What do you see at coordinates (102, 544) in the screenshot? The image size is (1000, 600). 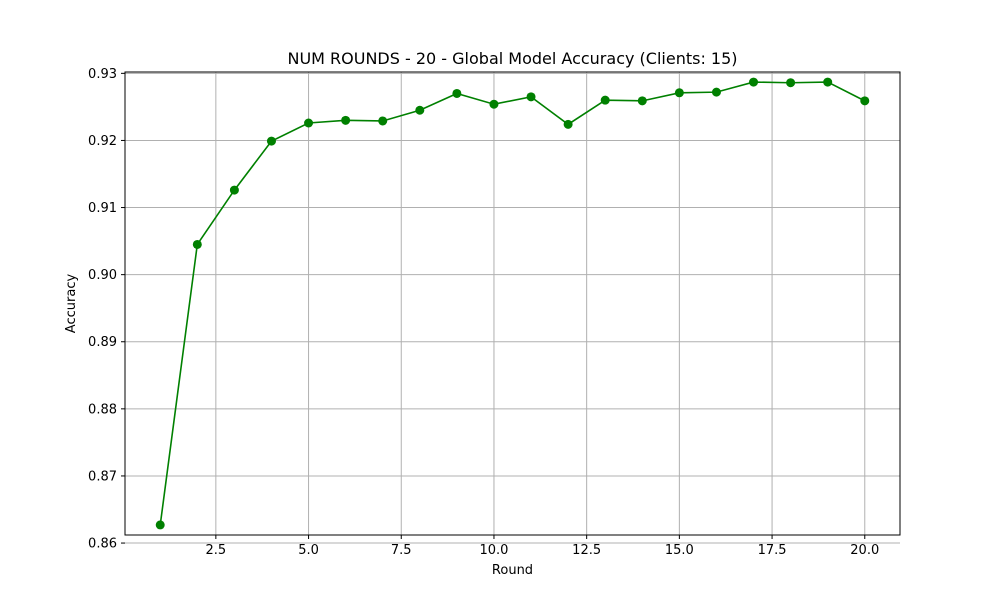 I see `y-tick-label: 0.86` at bounding box center [102, 544].